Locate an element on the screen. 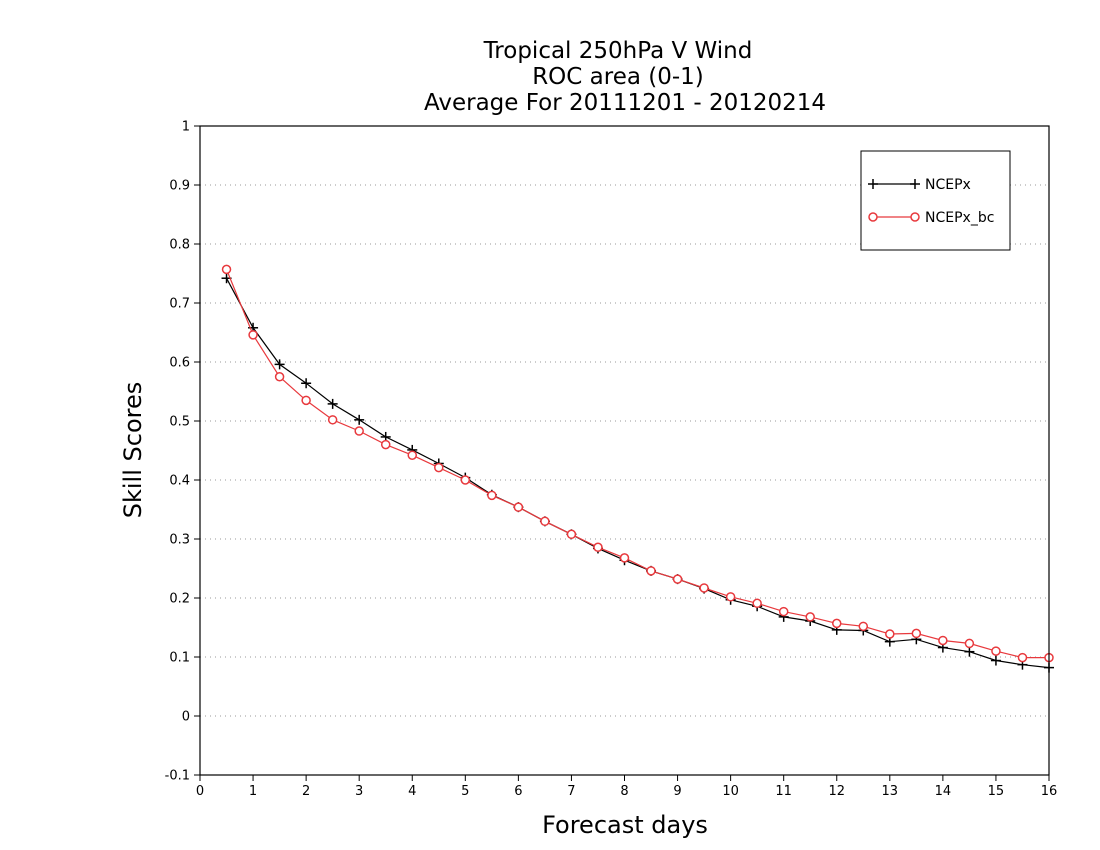 Image resolution: width=1100 pixels, height=850 pixels. y-tick-label: 0.8 is located at coordinates (179, 245).